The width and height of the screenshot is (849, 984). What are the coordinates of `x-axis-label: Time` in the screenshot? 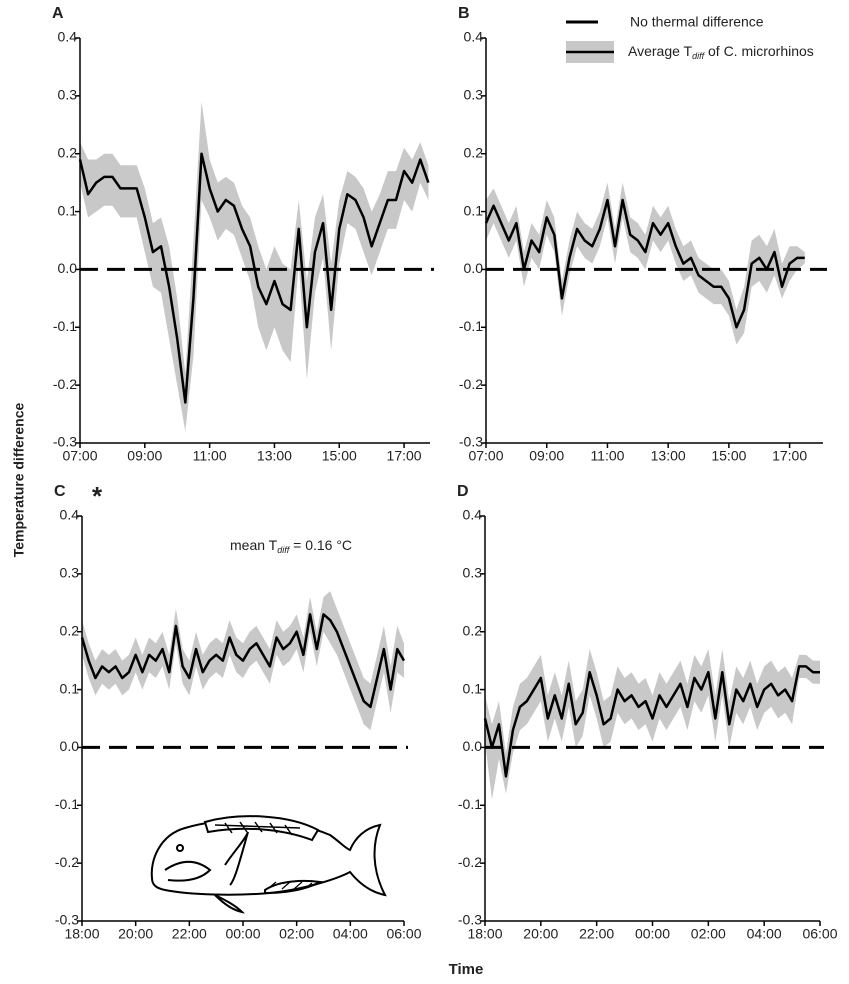 It's located at (466, 969).